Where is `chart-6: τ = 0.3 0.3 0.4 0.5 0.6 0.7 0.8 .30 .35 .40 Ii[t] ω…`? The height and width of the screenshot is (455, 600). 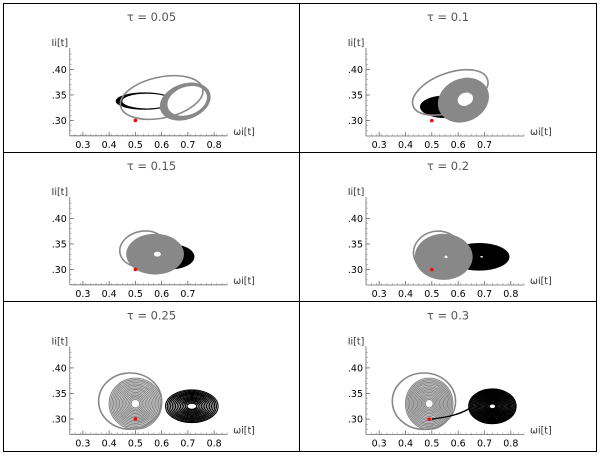
chart-6: τ = 0.3 0.3 0.4 0.5 0.6 0.7 0.8 .30 .35 .40 Ii[t] ω… is located at coordinates (450, 379).